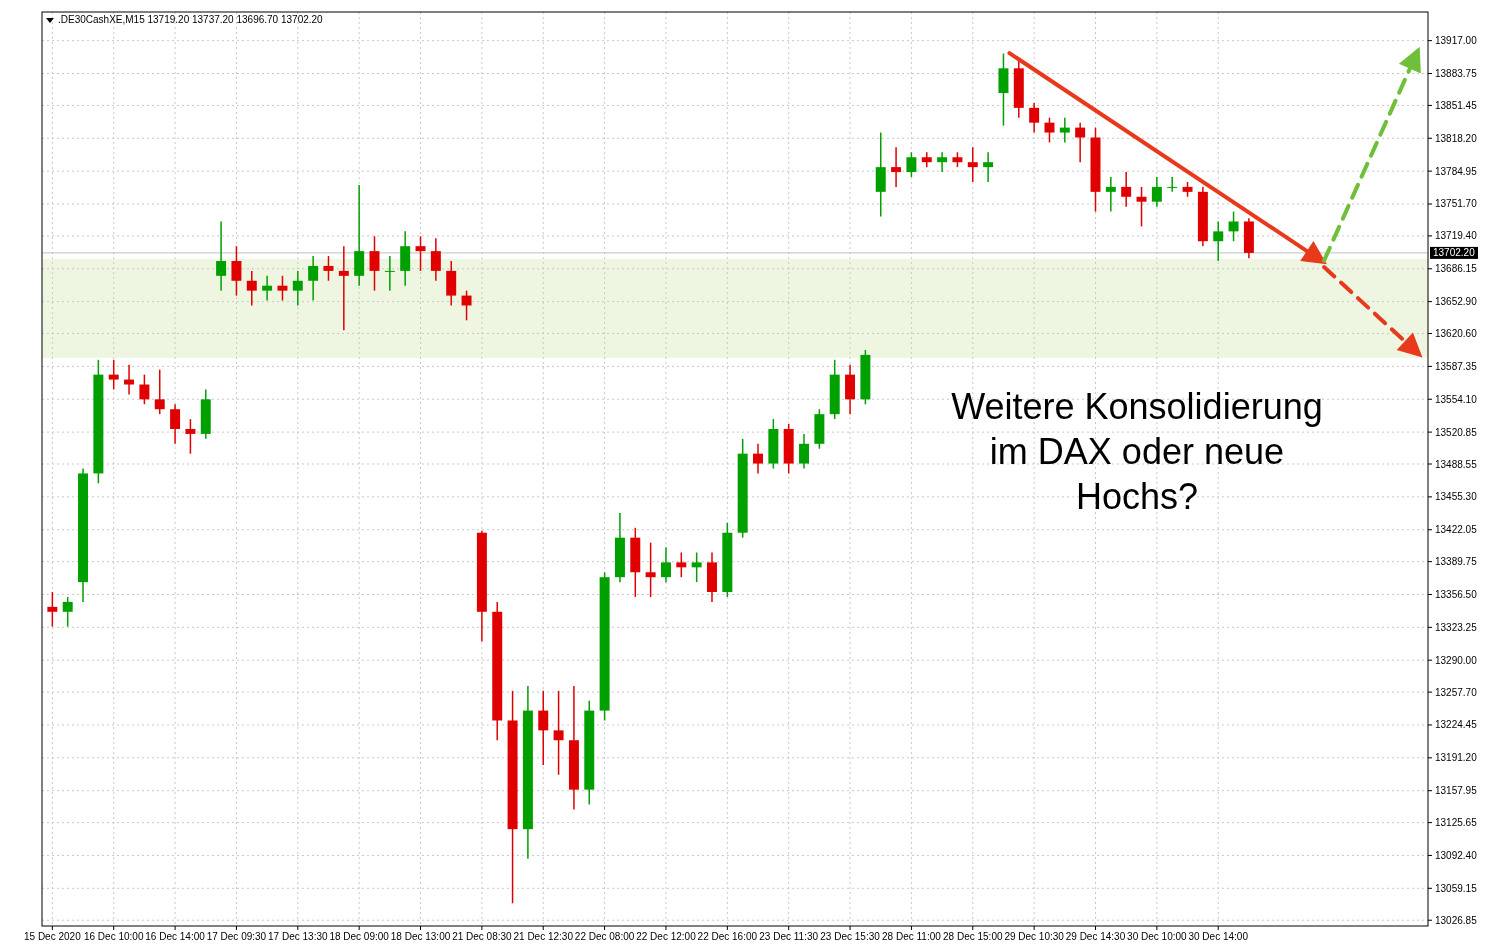 The width and height of the screenshot is (1488, 947). Describe the element at coordinates (1456, 41) in the screenshot. I see `y-tick-label: 13917.00` at that location.